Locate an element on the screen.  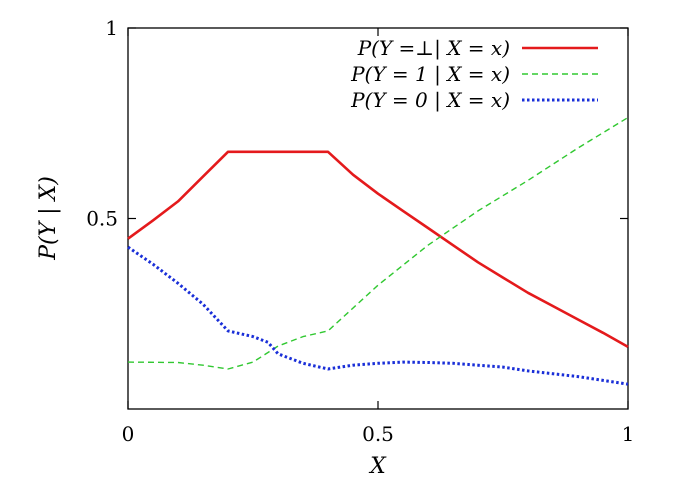
y-tick-label: 1 is located at coordinates (111, 28).